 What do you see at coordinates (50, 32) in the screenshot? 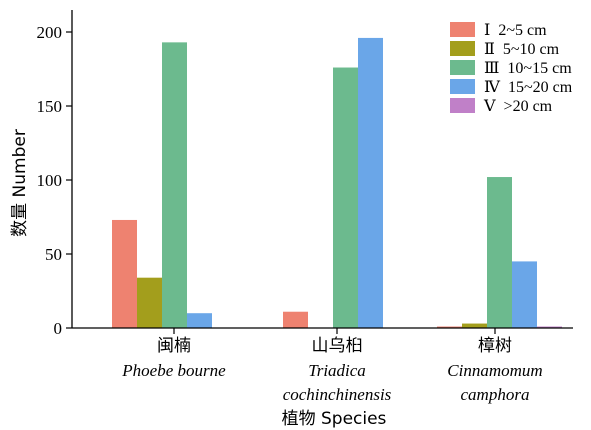
I see `y-tick-label: 200` at bounding box center [50, 32].